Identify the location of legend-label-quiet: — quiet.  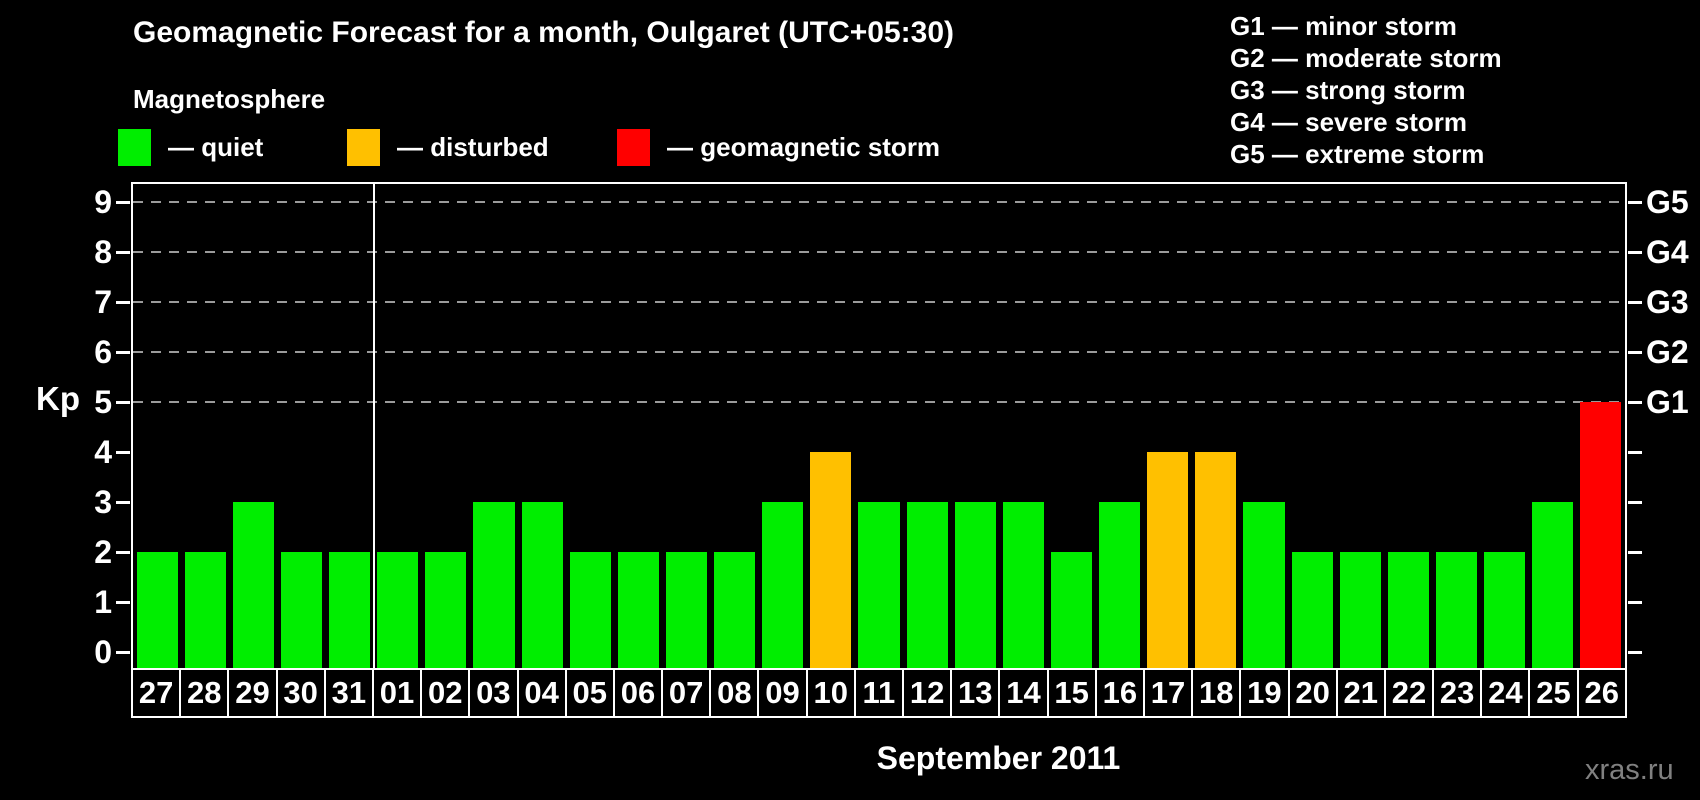
(216, 146).